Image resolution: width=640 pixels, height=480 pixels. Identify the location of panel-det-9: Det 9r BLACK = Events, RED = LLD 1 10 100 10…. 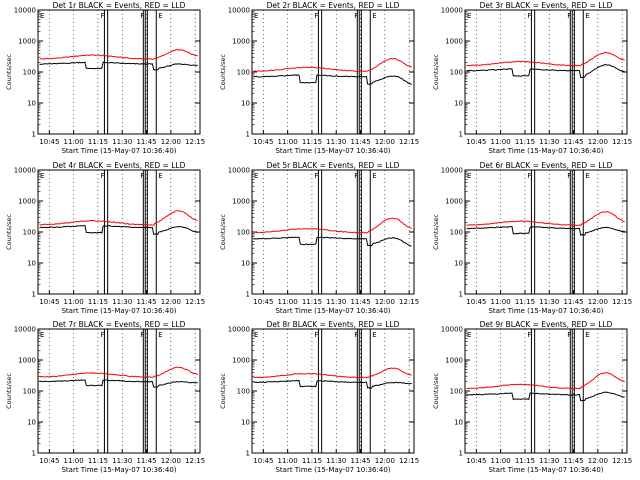
(532, 397).